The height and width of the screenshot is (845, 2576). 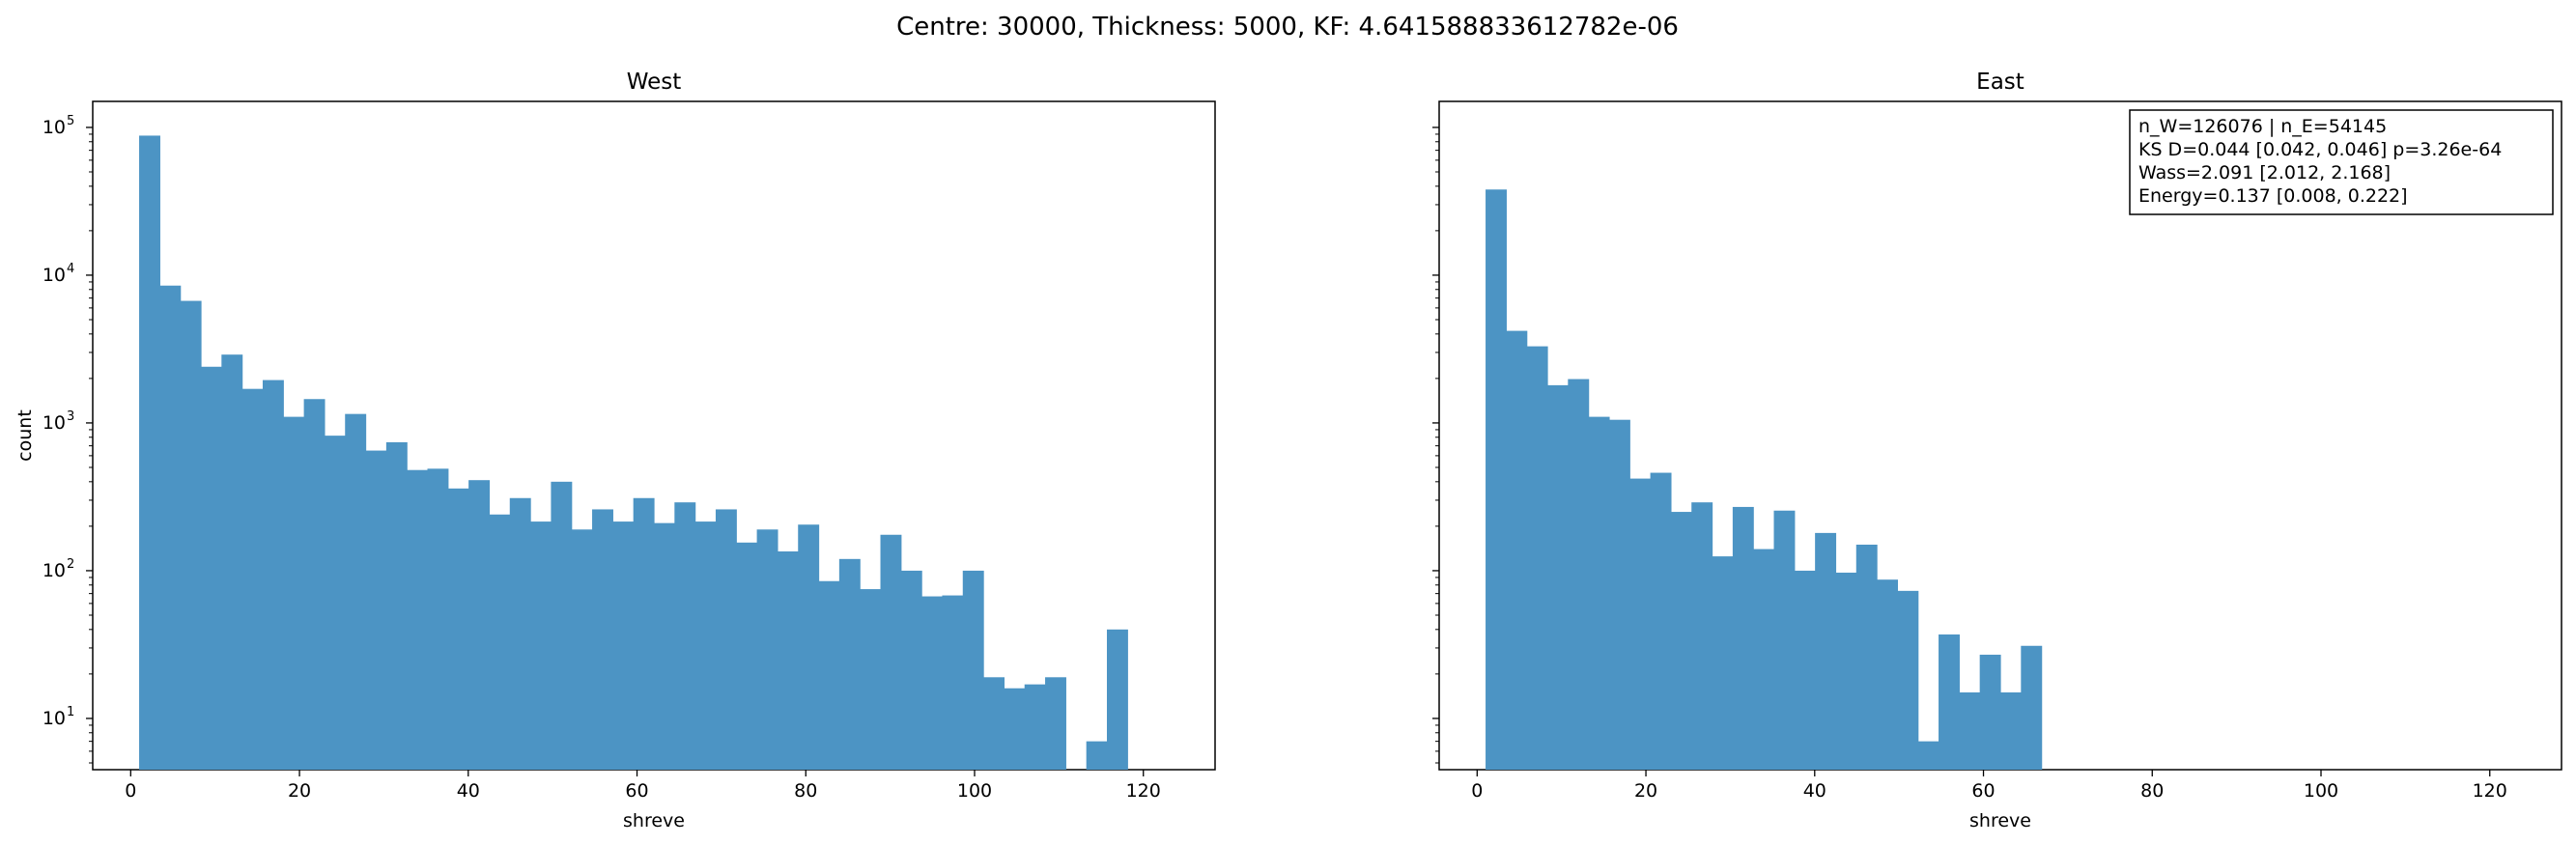 What do you see at coordinates (1143, 791) in the screenshot?
I see `west-xtick-label: 120` at bounding box center [1143, 791].